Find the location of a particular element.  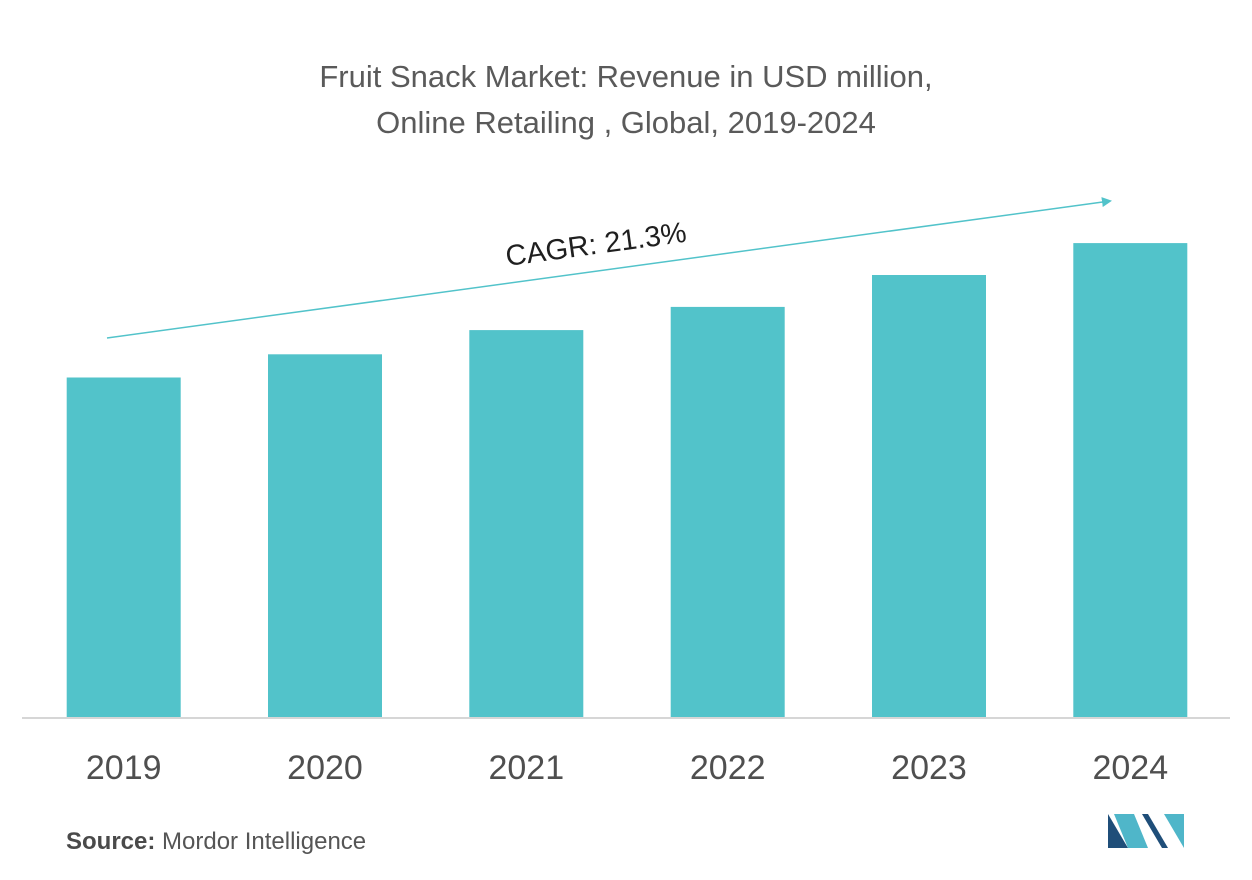

source-note: Source: Mordor Intelligence is located at coordinates (216, 842).